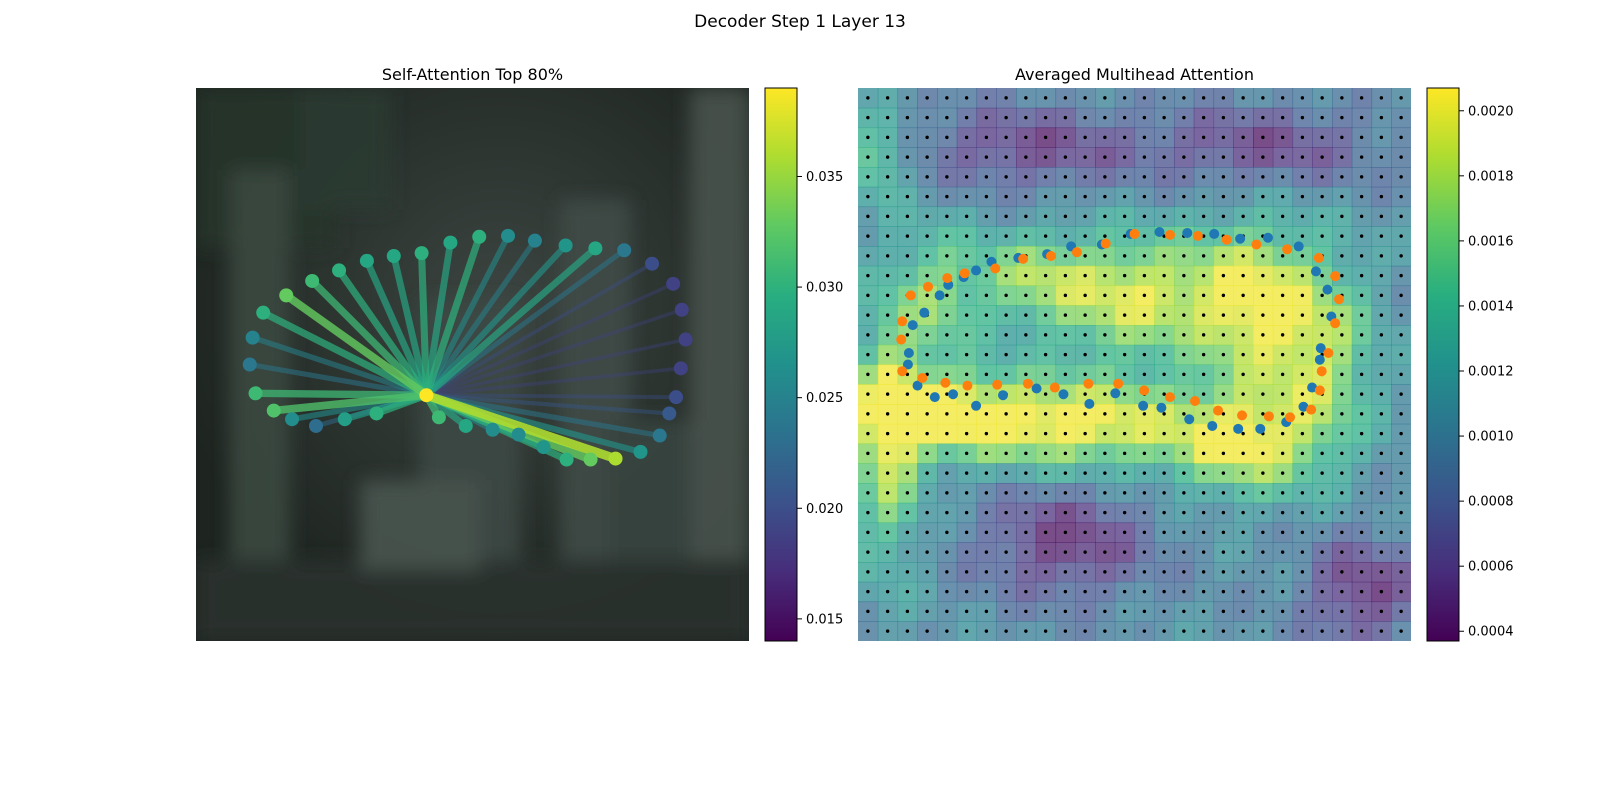 The image size is (1600, 800). Describe the element at coordinates (820, 398) in the screenshot. I see `left-colorbar-ticks: 0.015 0.020 0.025 0.030 0.035` at that location.